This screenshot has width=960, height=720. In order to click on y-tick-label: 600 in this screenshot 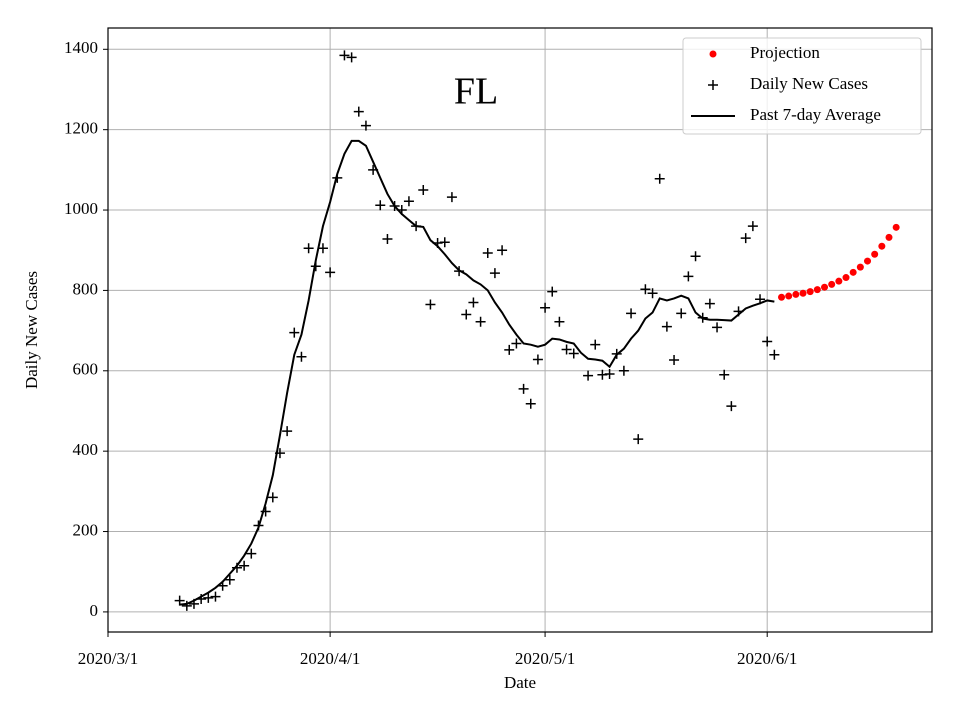, I will do `click(86, 369)`.